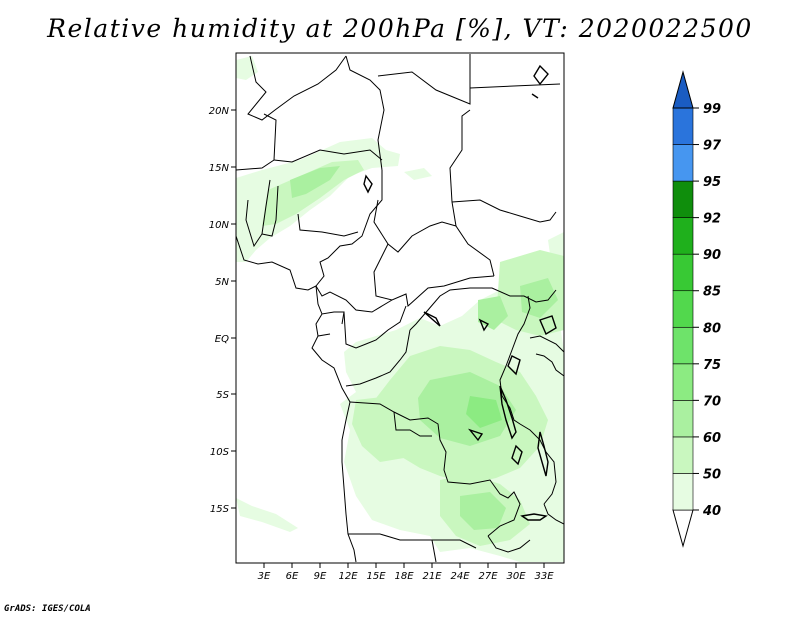 Image resolution: width=800 pixels, height=618 pixels. Describe the element at coordinates (320, 576) in the screenshot. I see `lon-label: 9E` at that location.